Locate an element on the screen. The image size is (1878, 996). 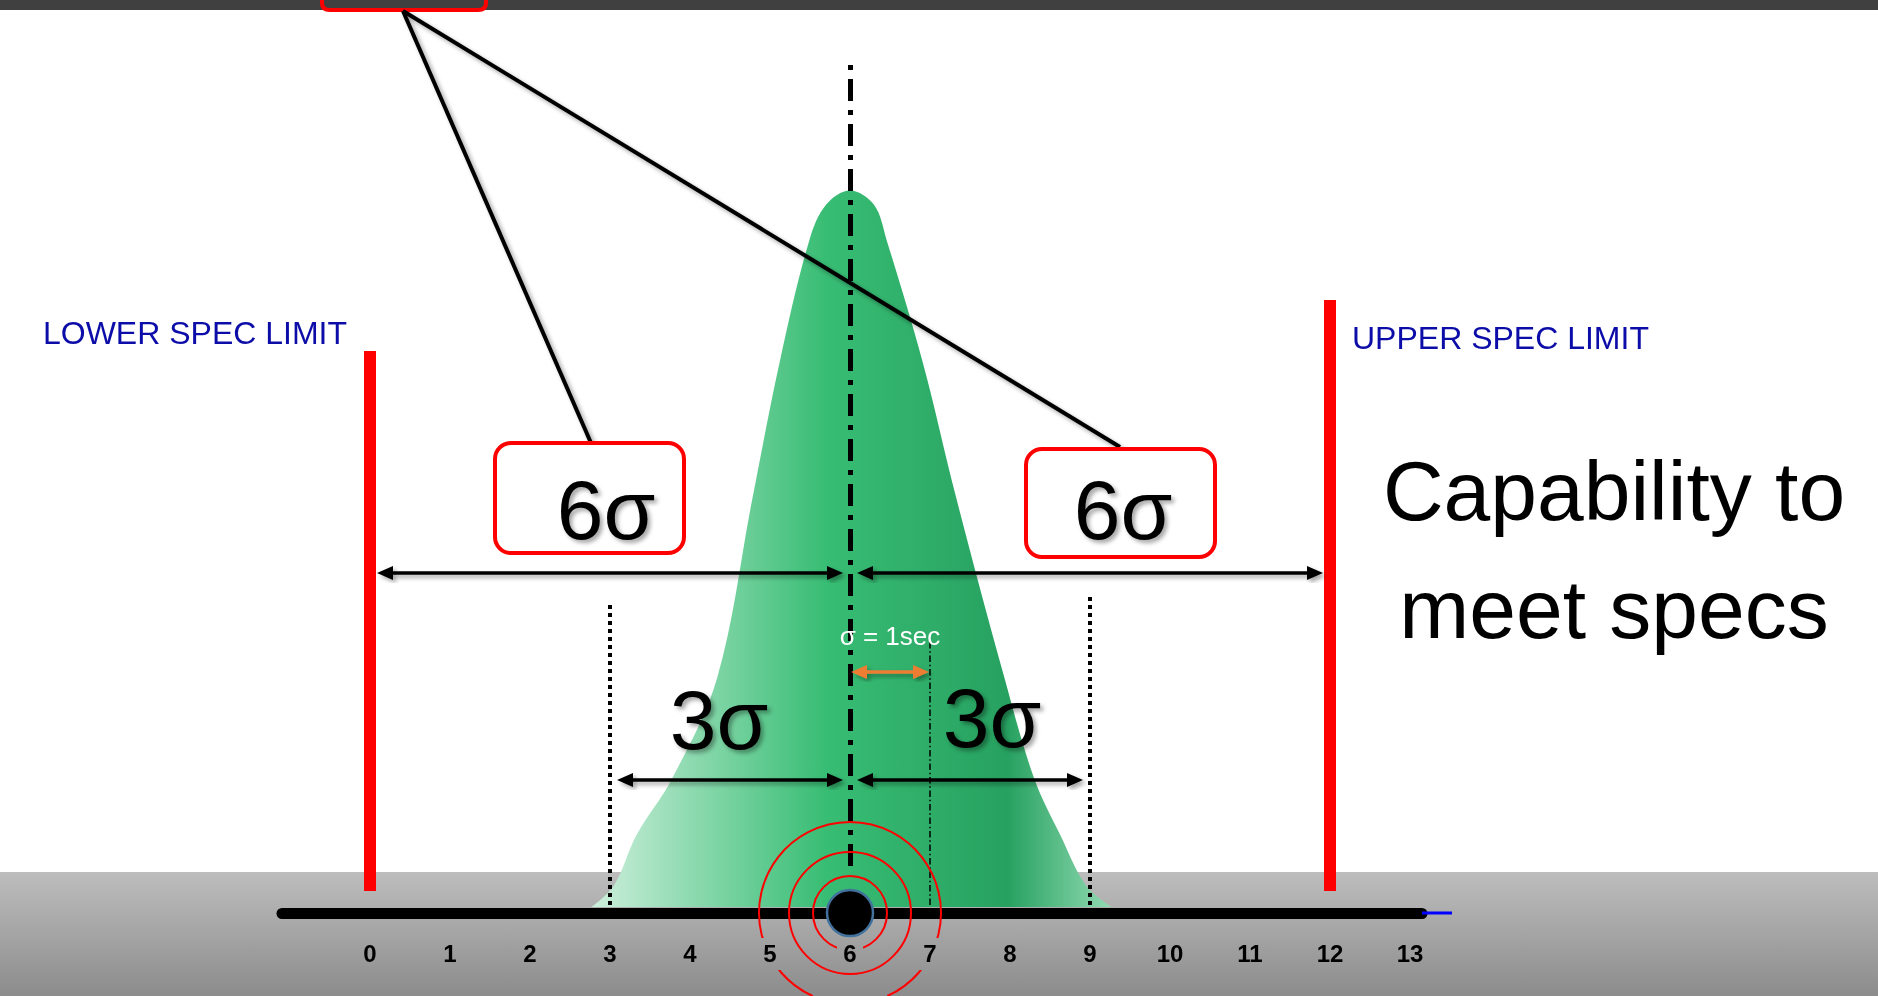
x-tick-label: 9 is located at coordinates (1090, 953).